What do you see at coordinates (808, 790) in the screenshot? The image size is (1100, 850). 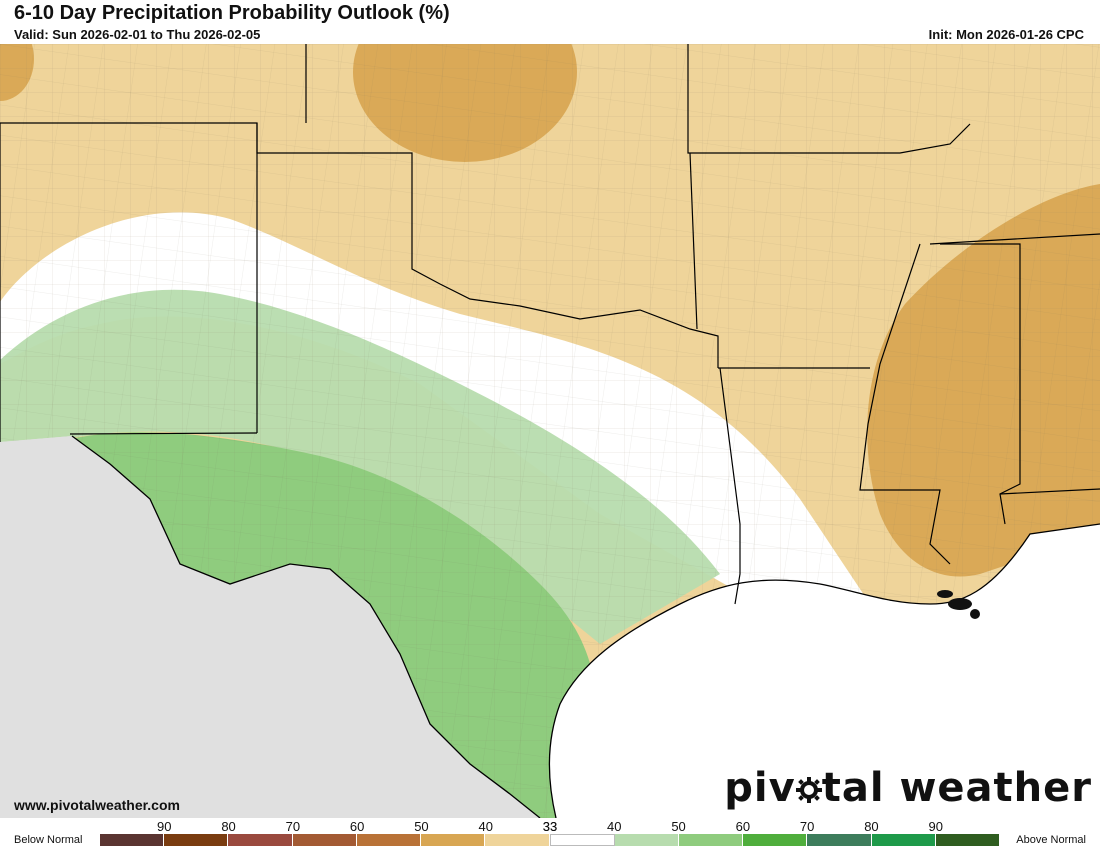 I see `gear-icon` at bounding box center [808, 790].